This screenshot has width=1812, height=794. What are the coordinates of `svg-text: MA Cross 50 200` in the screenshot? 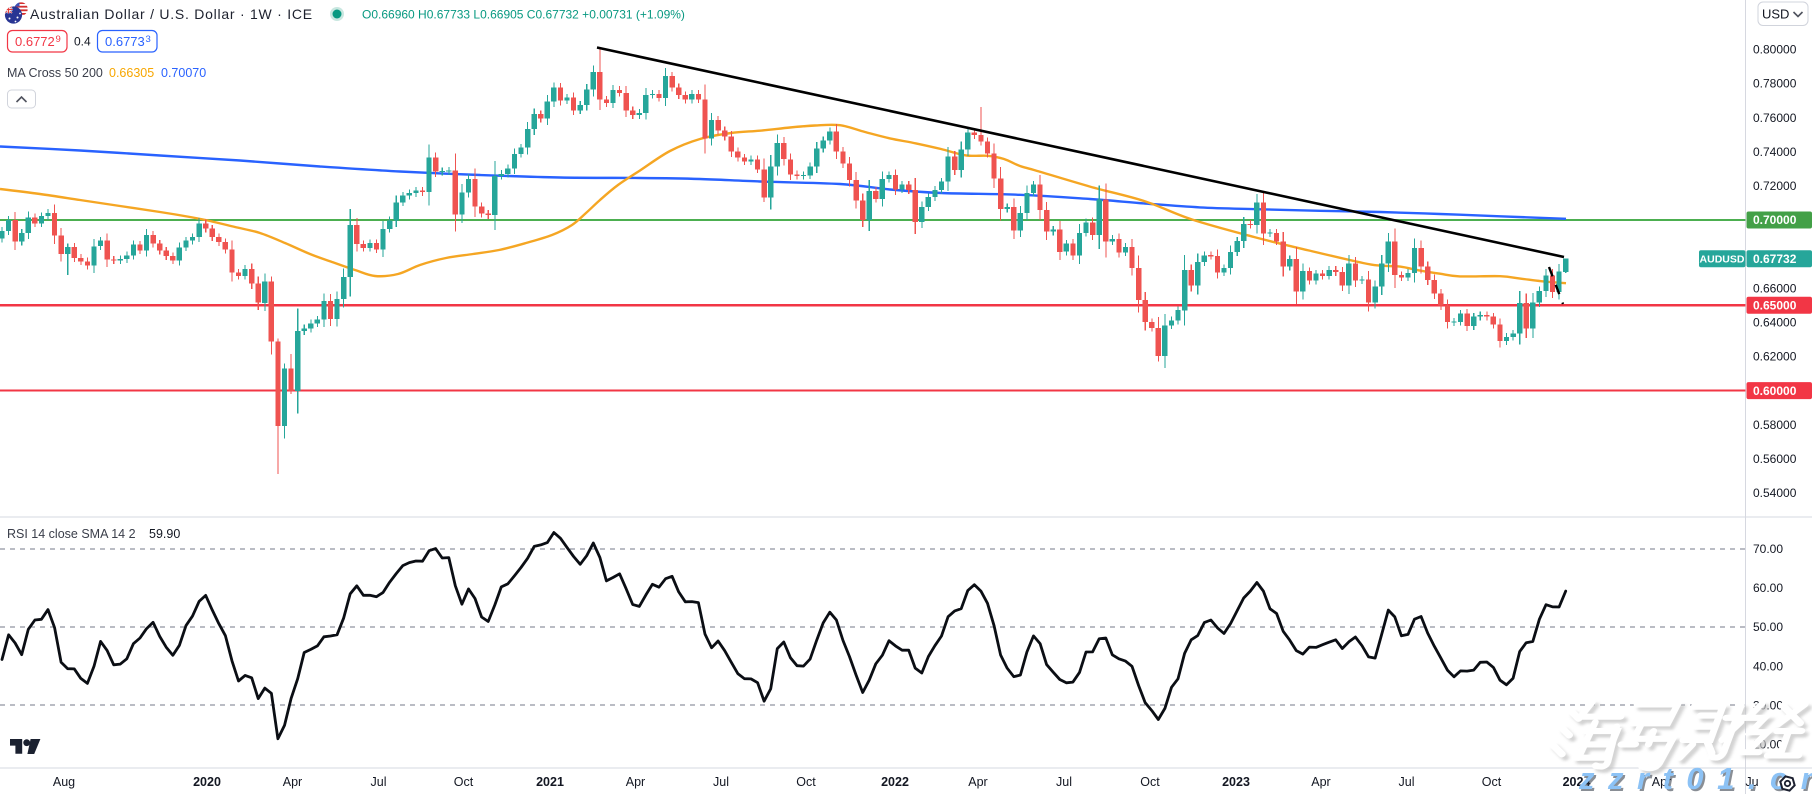 It's located at (55, 73).